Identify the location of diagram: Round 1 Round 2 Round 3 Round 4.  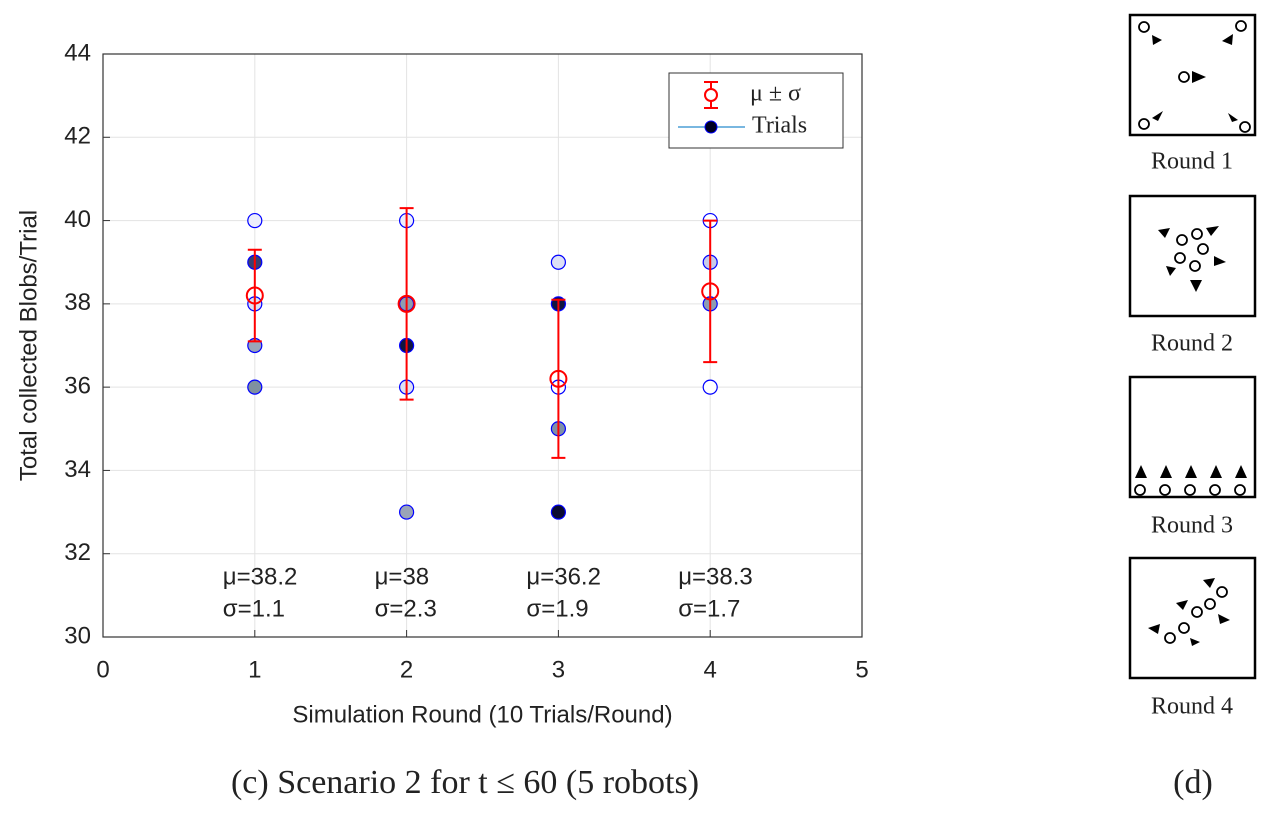
(1192, 366).